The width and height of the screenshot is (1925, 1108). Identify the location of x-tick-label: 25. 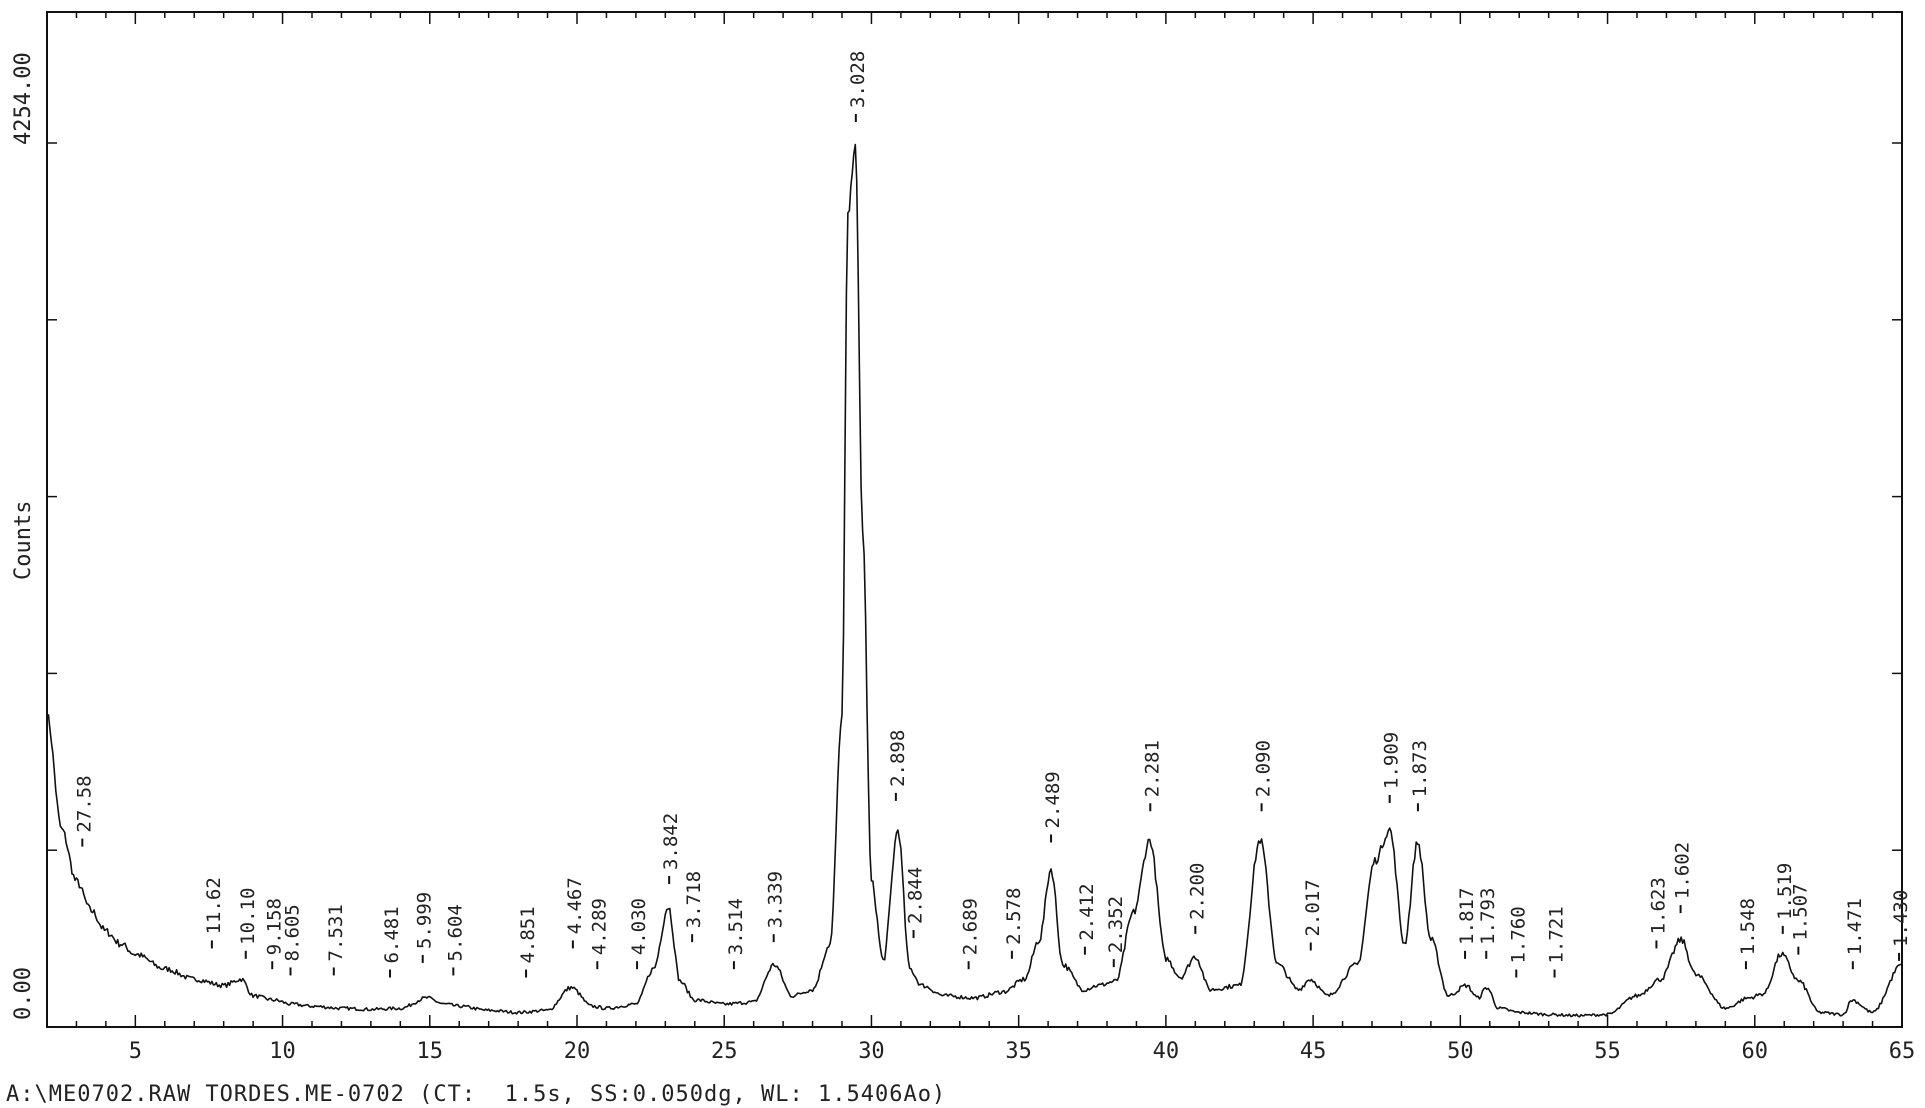
(724, 1051).